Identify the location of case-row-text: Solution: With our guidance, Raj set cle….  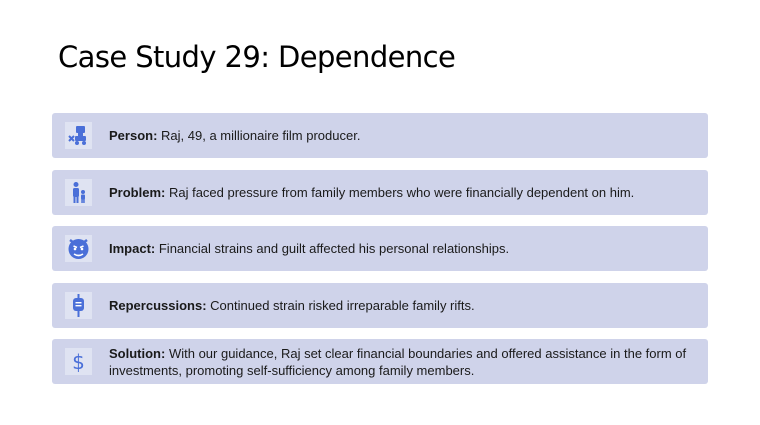
(399, 361).